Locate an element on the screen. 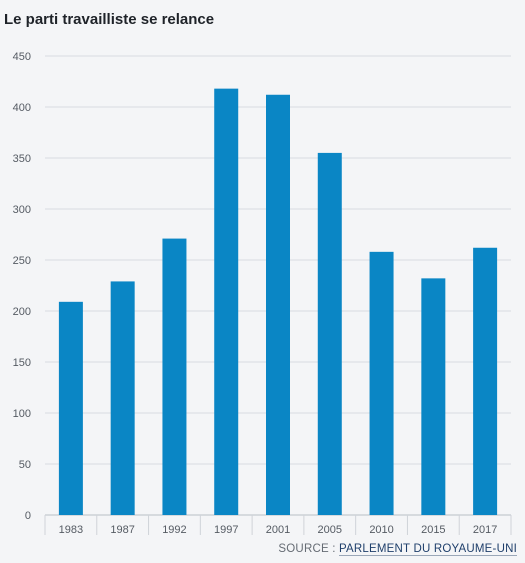 This screenshot has height=563, width=525. y-tick-label: 0 is located at coordinates (28, 516).